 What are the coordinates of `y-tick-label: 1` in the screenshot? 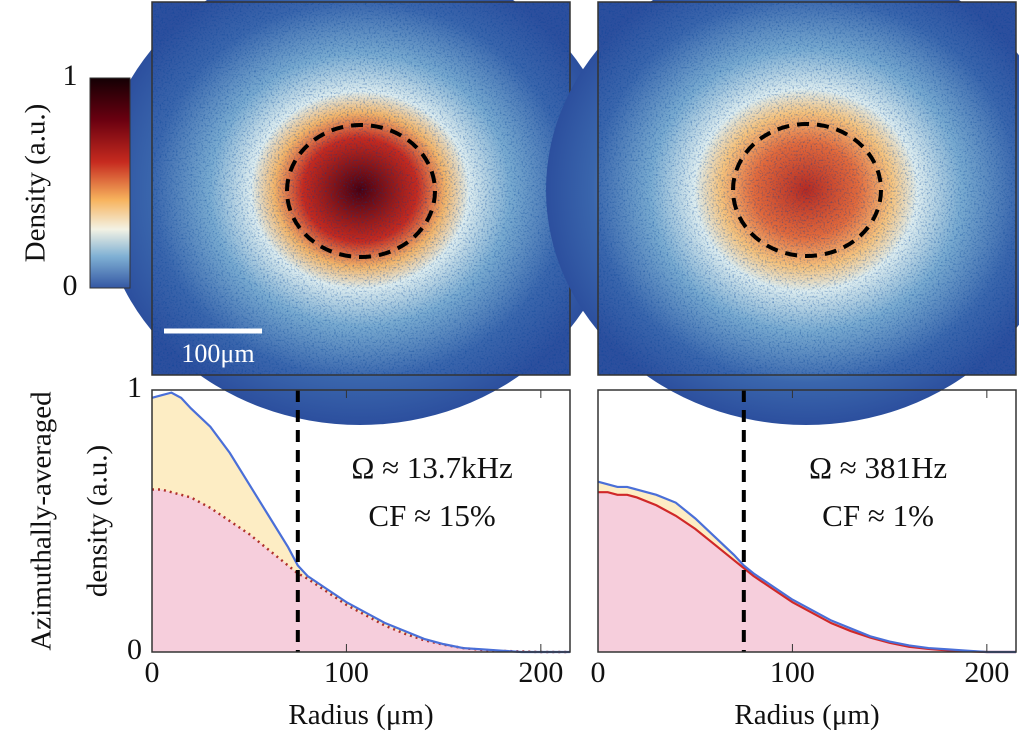 It's located at (134, 387).